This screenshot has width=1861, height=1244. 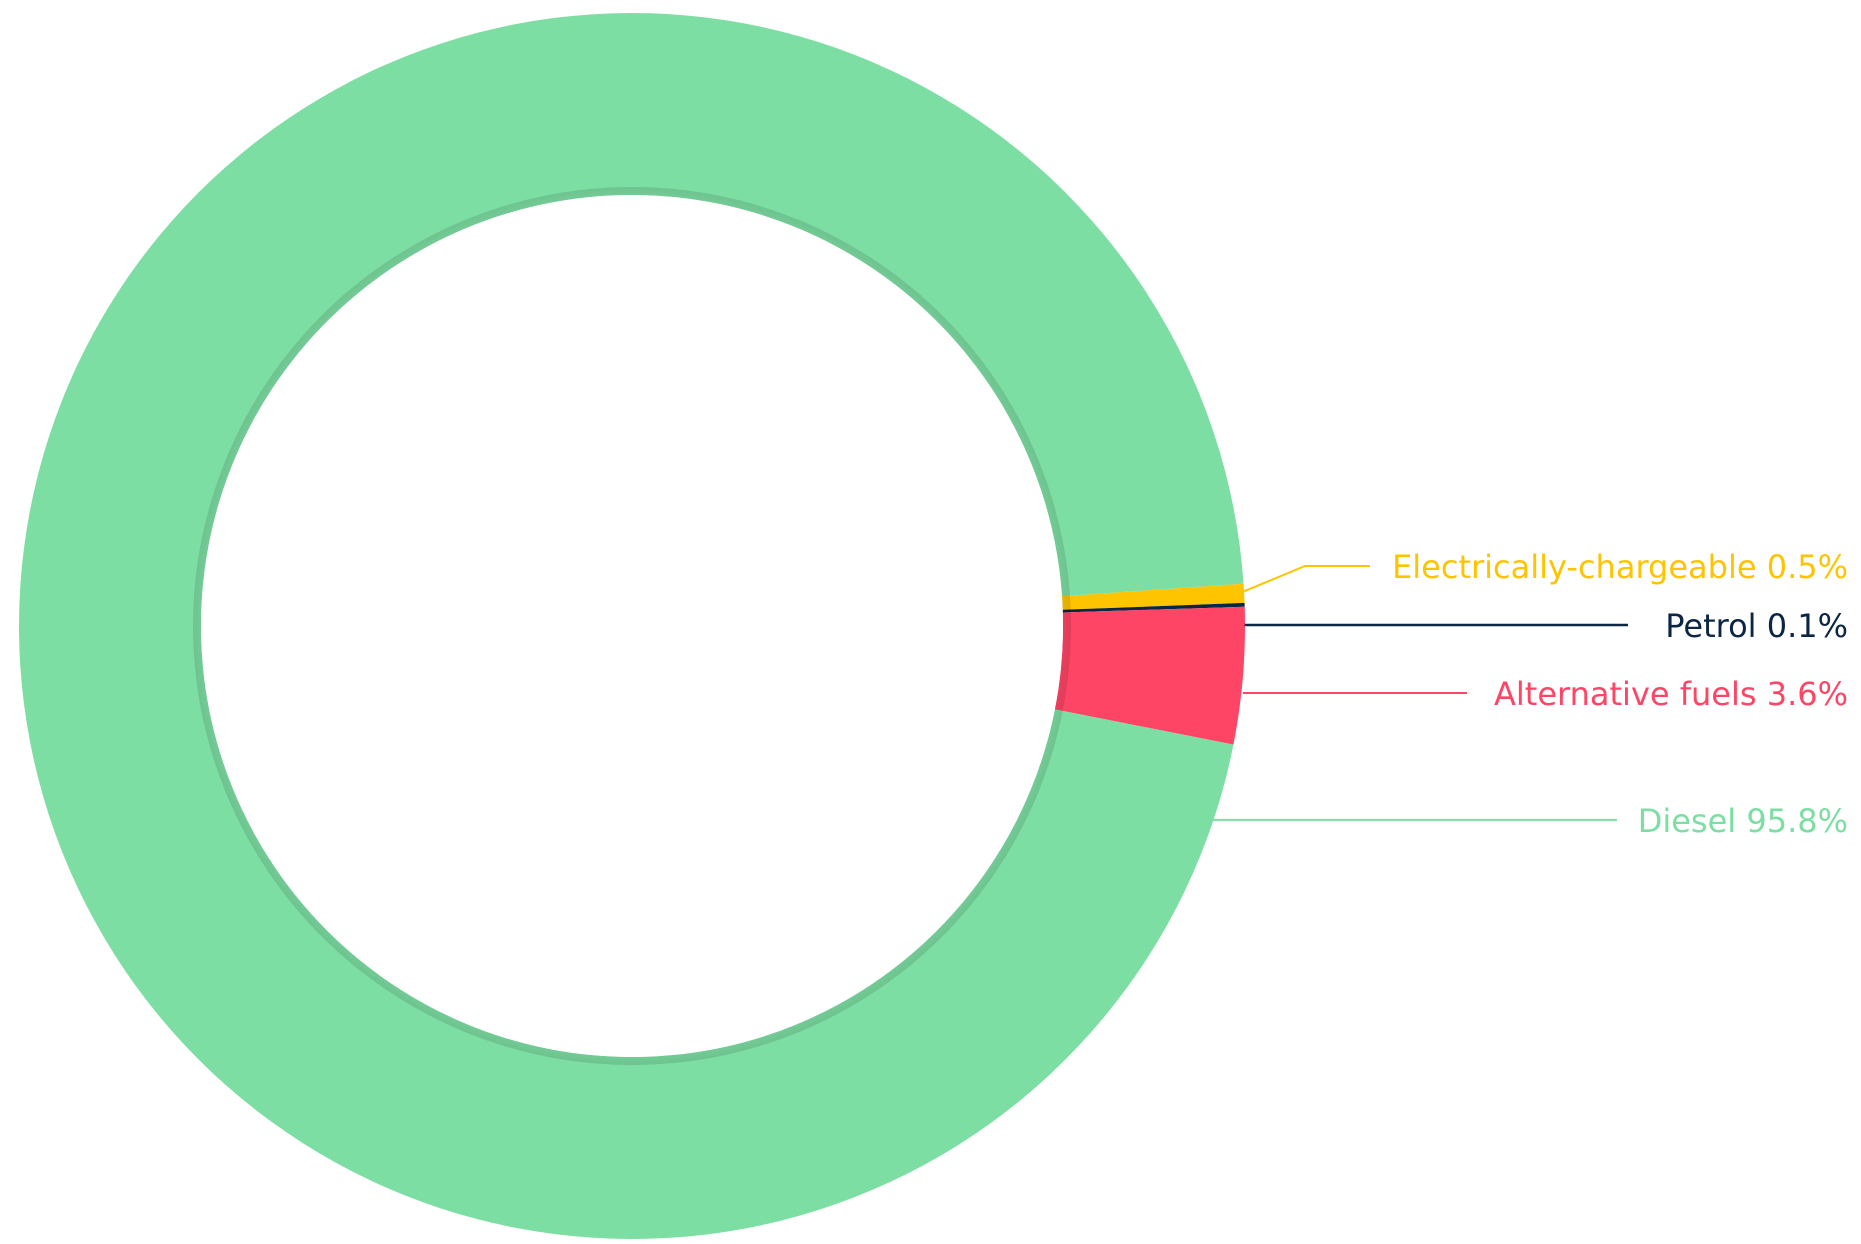 I want to click on label-diesel: Diesel 95.8%, so click(x=1743, y=821).